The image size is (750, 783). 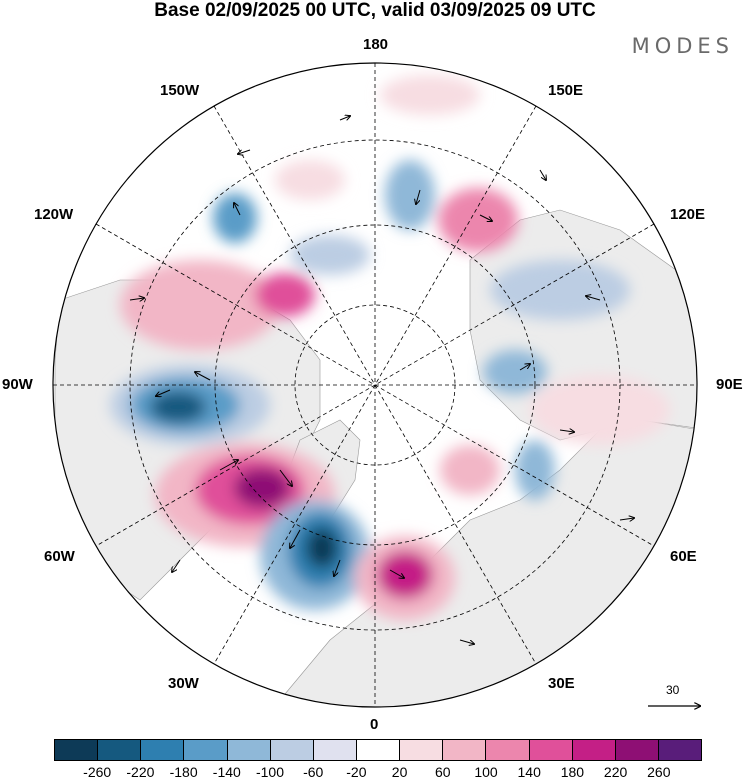 What do you see at coordinates (97, 772) in the screenshot?
I see `colorbar-tick-label: -260` at bounding box center [97, 772].